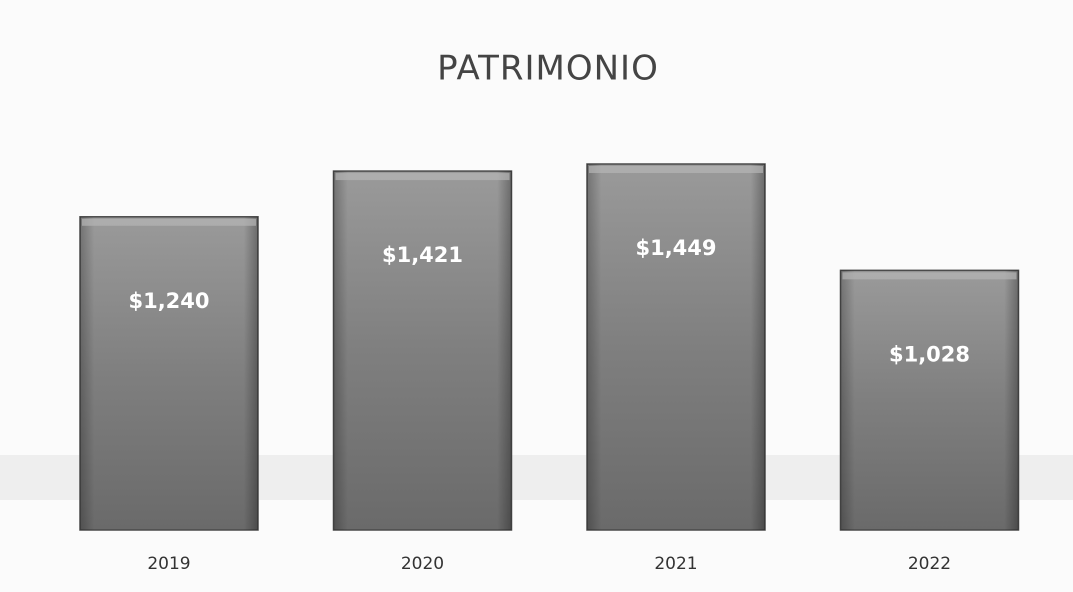 The height and width of the screenshot is (592, 1073). Describe the element at coordinates (548, 69) in the screenshot. I see `chart-title: PATRIMONIO` at that location.